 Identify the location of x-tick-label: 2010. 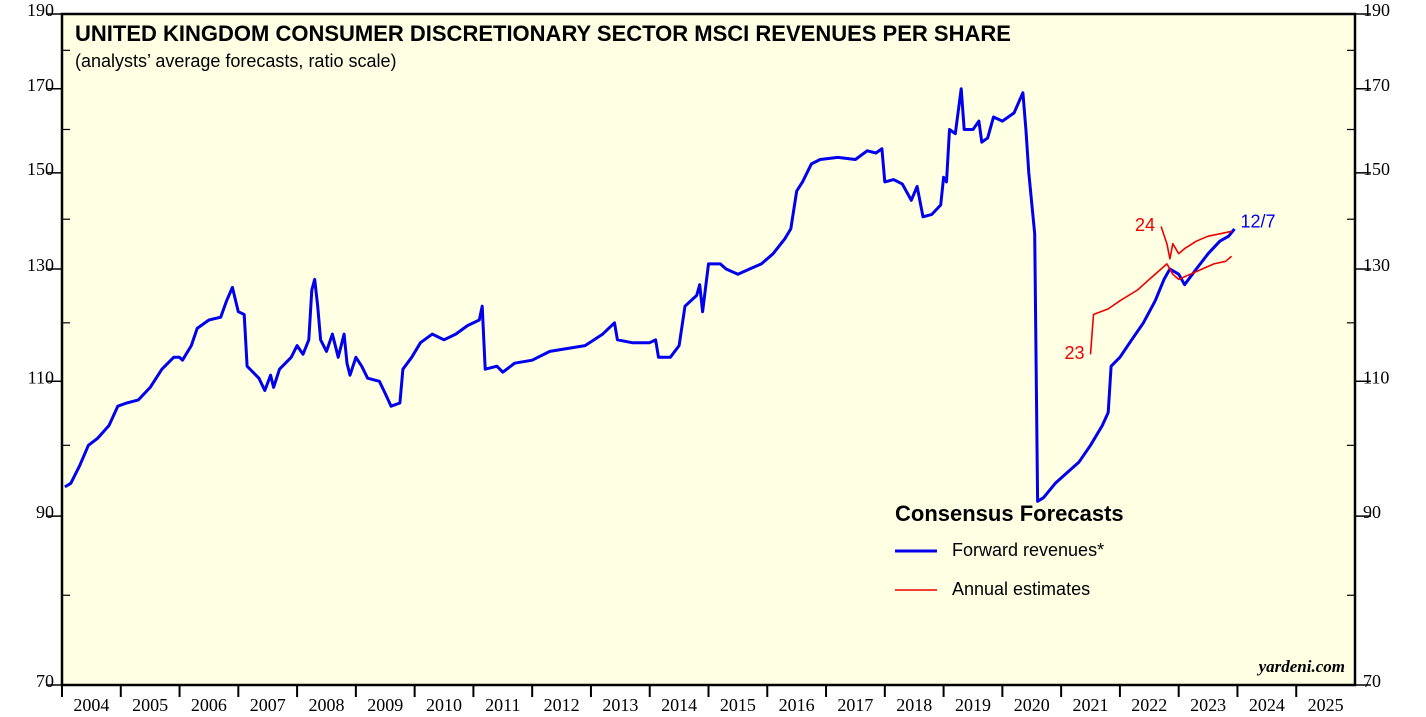
(444, 705).